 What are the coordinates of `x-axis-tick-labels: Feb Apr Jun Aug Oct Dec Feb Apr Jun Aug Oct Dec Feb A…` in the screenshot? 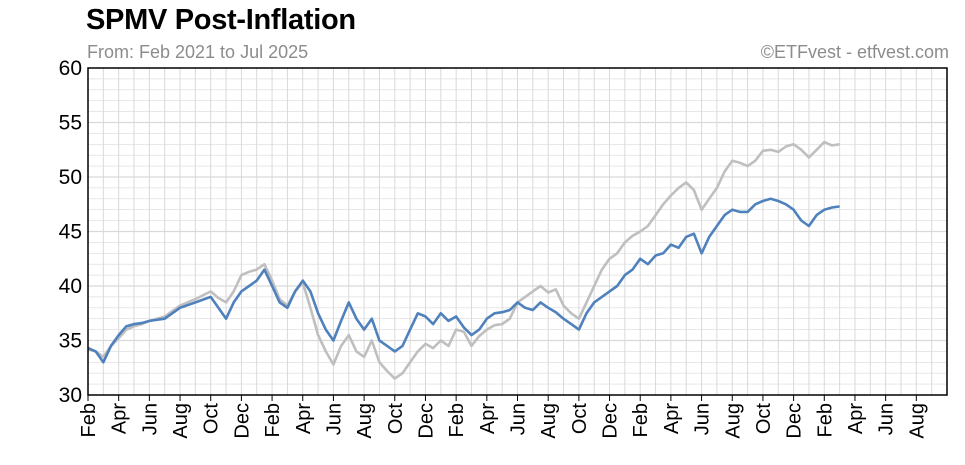 It's located at (503, 421).